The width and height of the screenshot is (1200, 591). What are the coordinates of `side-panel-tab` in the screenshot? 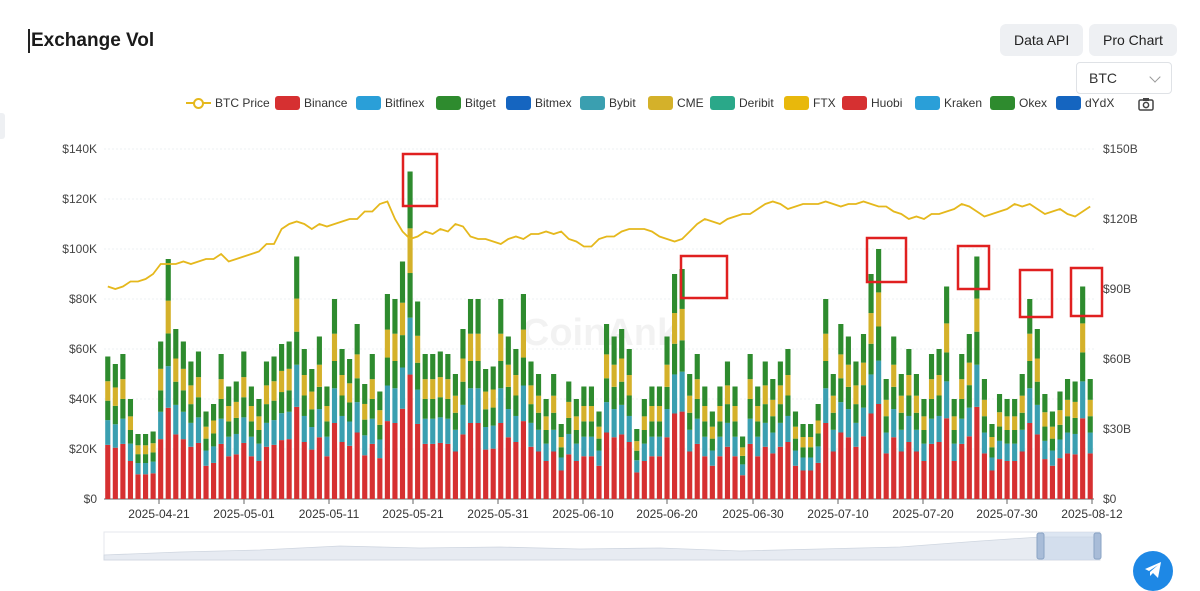 It's located at (2, 126).